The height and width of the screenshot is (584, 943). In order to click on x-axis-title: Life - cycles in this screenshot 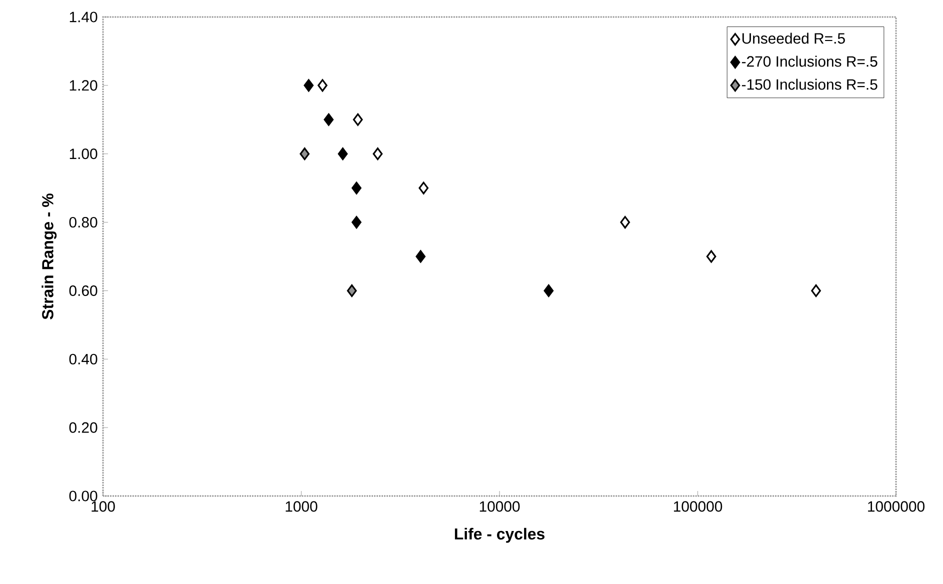, I will do `click(499, 535)`.